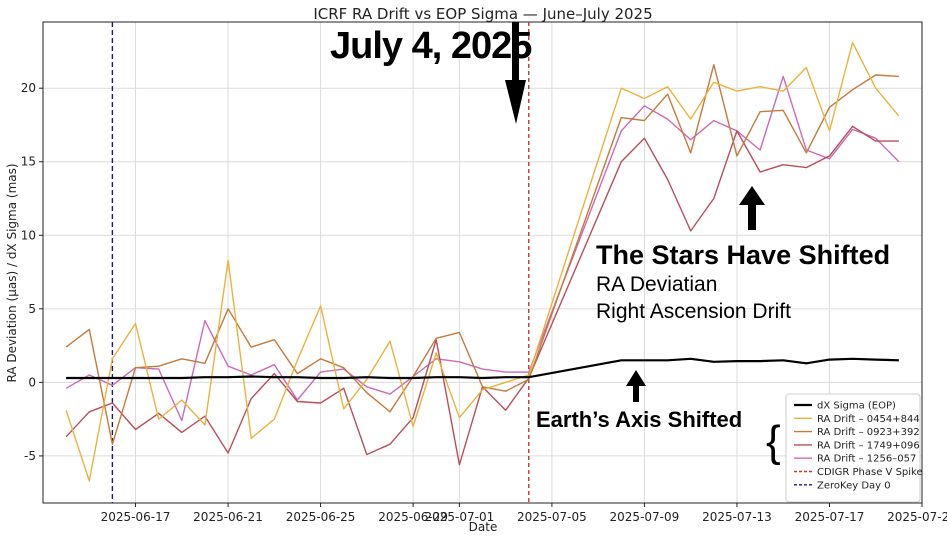 The width and height of the screenshot is (947, 540). What do you see at coordinates (136, 517) in the screenshot?
I see `x-tick-label: 2025-06-17` at bounding box center [136, 517].